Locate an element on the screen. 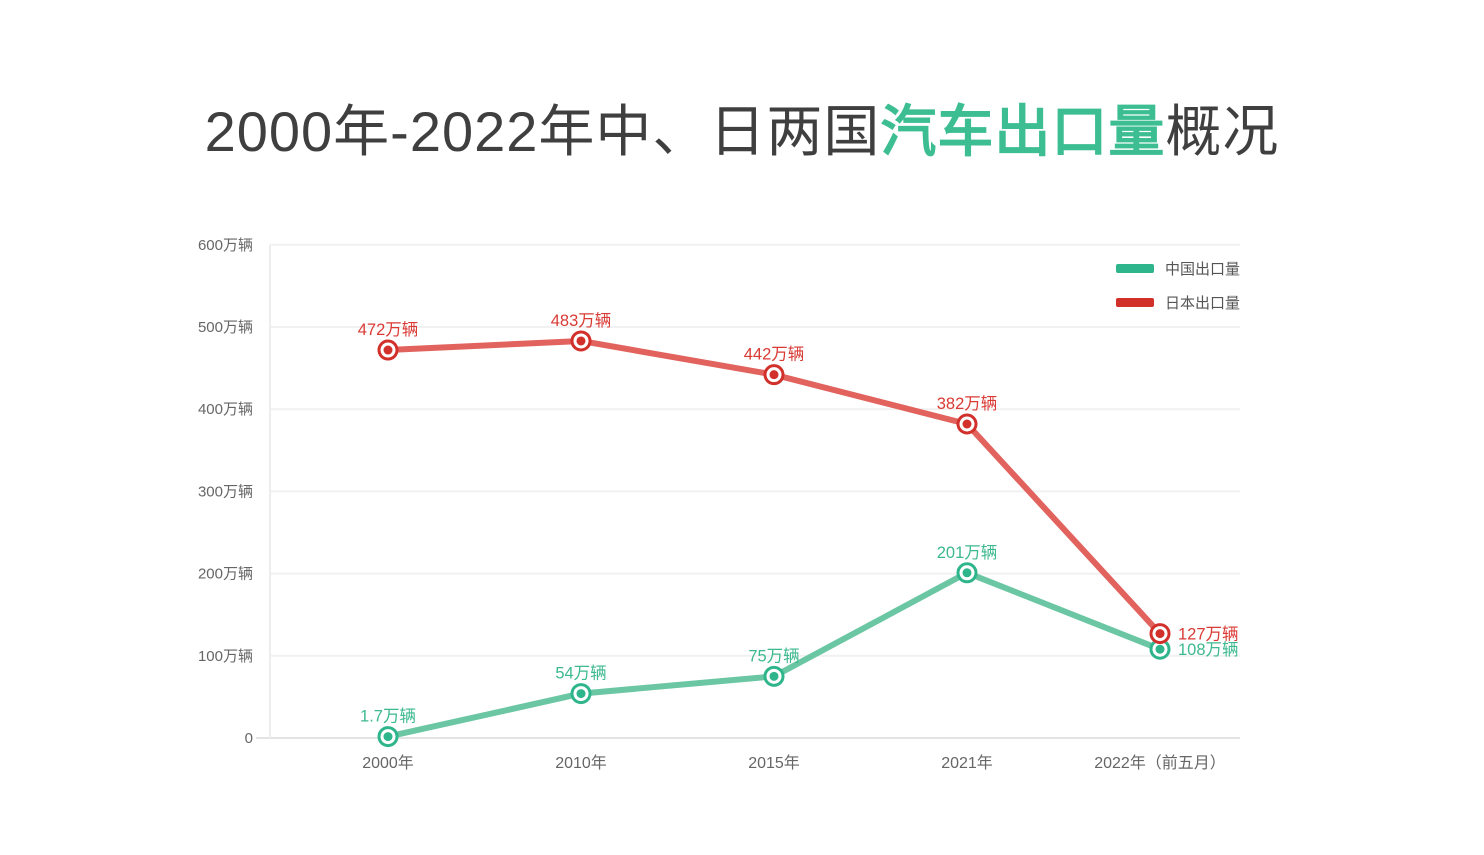 The width and height of the screenshot is (1484, 855). x-tick-label: 2010年 is located at coordinates (581, 763).